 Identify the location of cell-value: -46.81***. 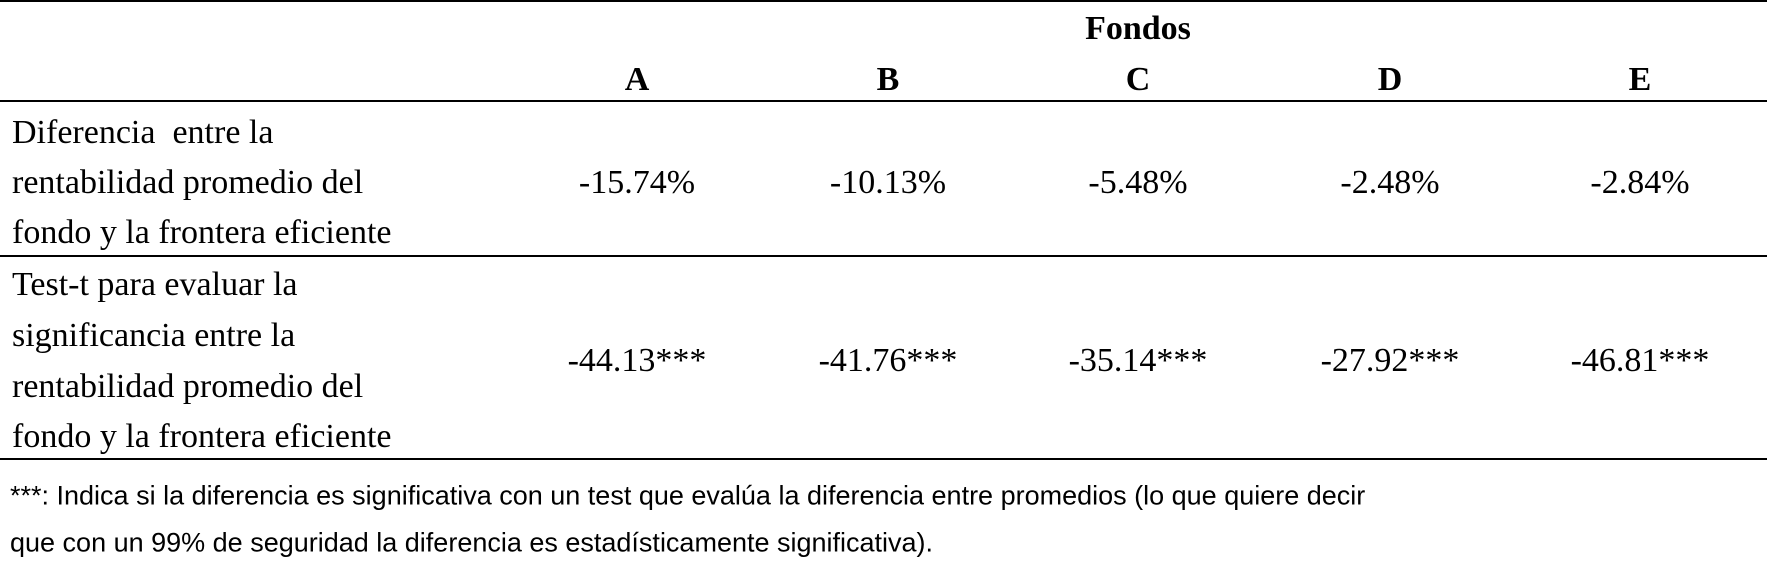
(1640, 360).